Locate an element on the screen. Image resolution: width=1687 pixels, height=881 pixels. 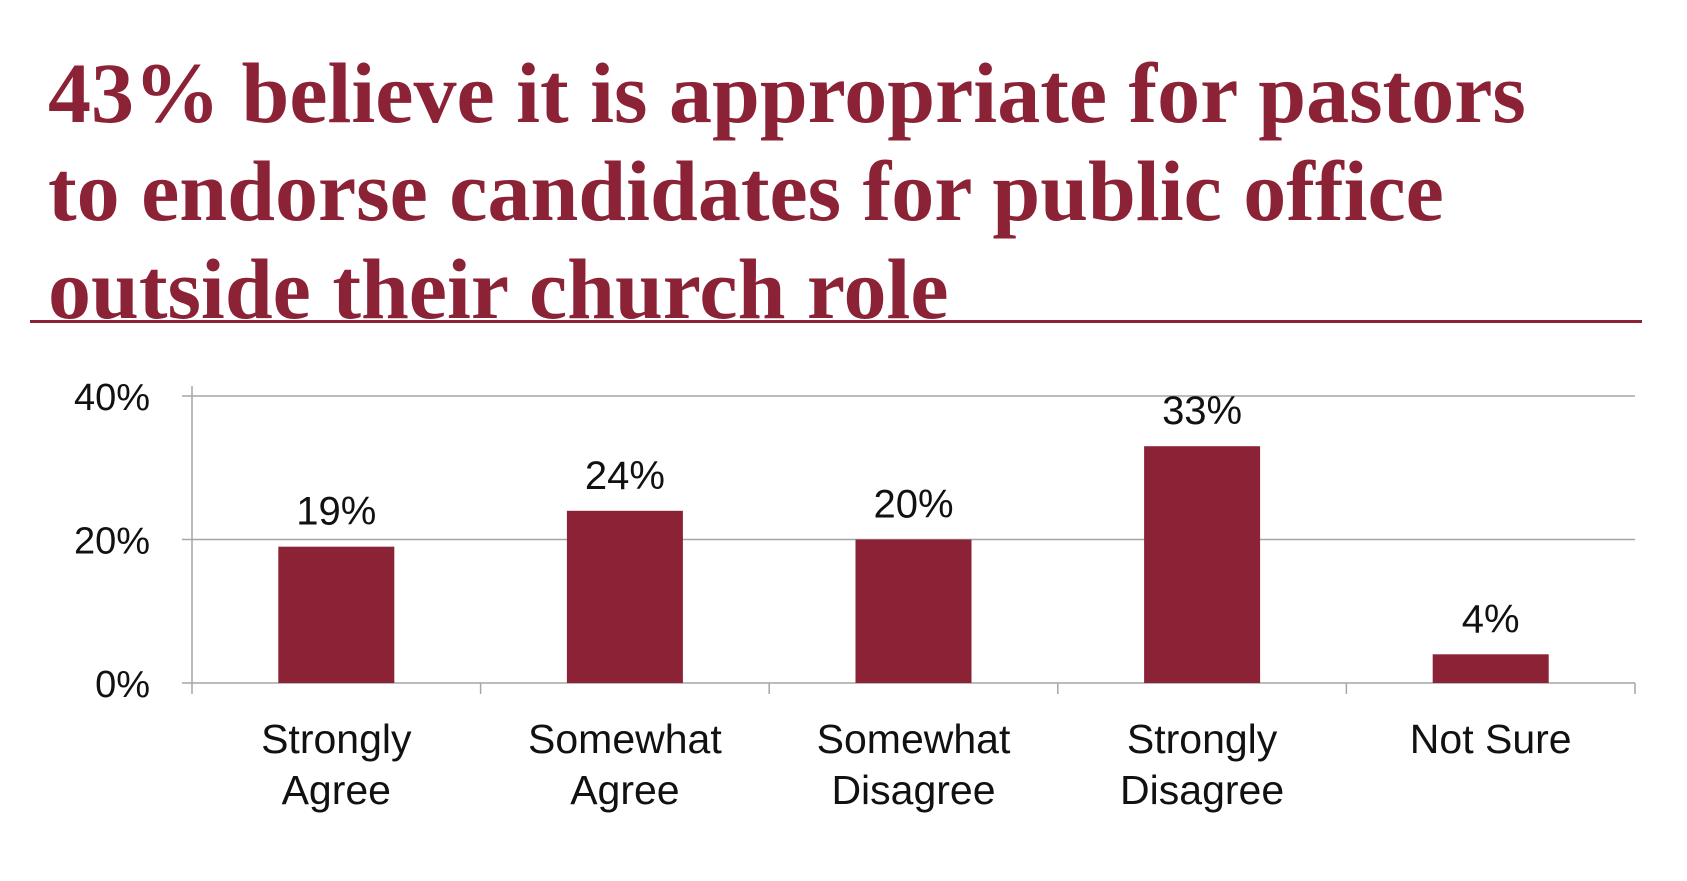
title-divider is located at coordinates (836, 321).